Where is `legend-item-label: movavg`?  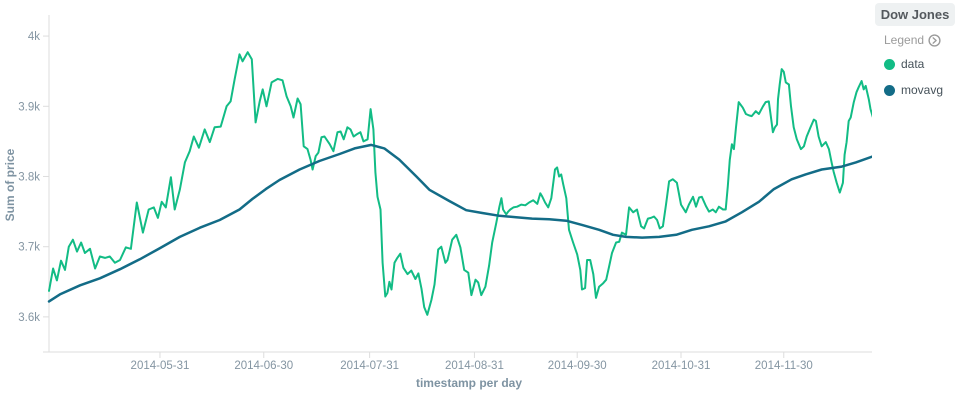 legend-item-label: movavg is located at coordinates (922, 90).